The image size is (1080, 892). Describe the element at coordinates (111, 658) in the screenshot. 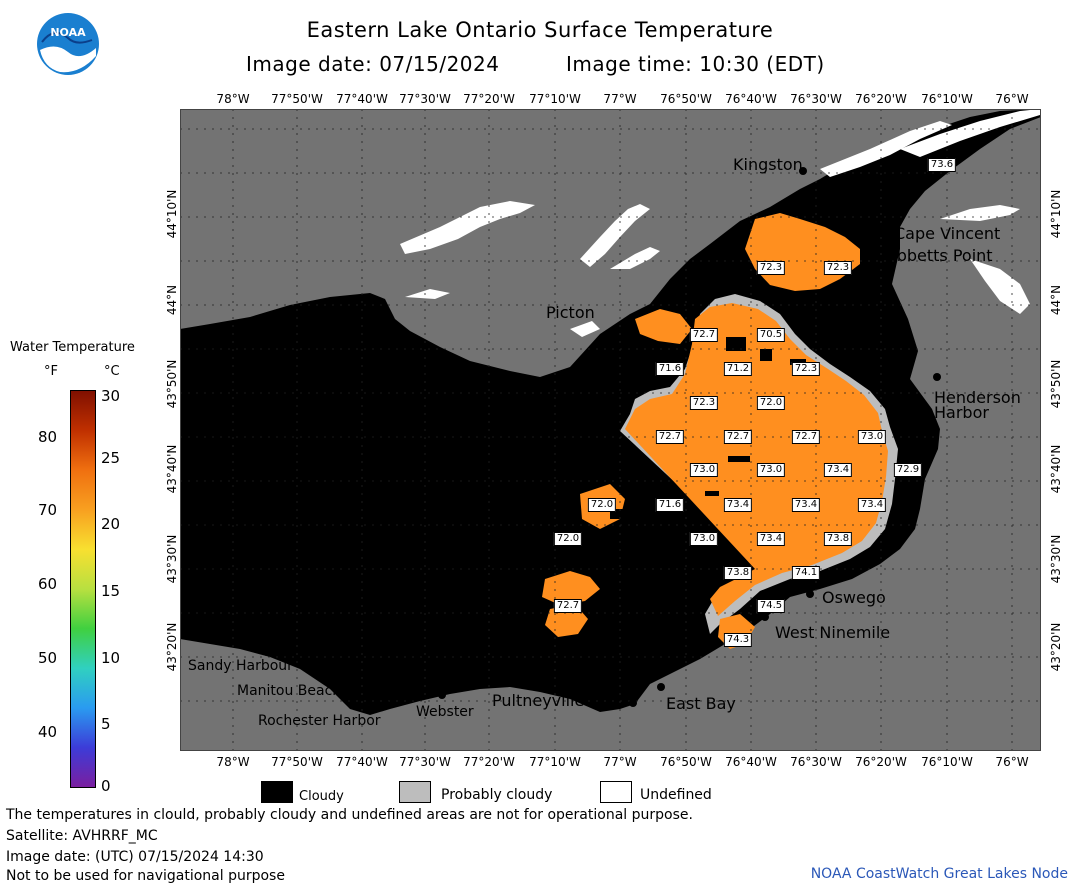

I see `legend-c-tick-4: 10` at that location.